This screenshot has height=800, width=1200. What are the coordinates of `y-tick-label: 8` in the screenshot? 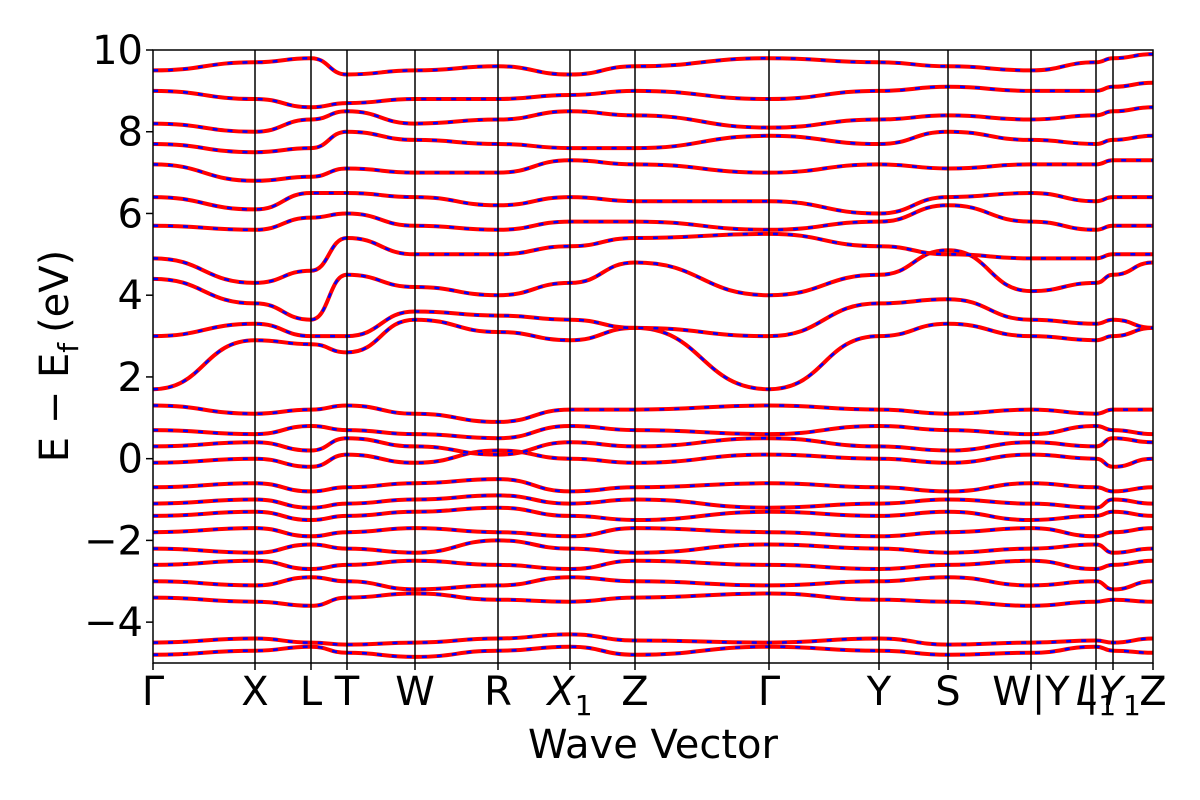 It's located at (130, 133).